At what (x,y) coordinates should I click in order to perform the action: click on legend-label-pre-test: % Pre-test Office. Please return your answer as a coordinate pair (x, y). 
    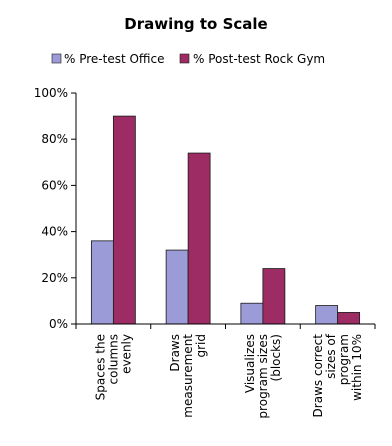
    Looking at the image, I should click on (114, 59).